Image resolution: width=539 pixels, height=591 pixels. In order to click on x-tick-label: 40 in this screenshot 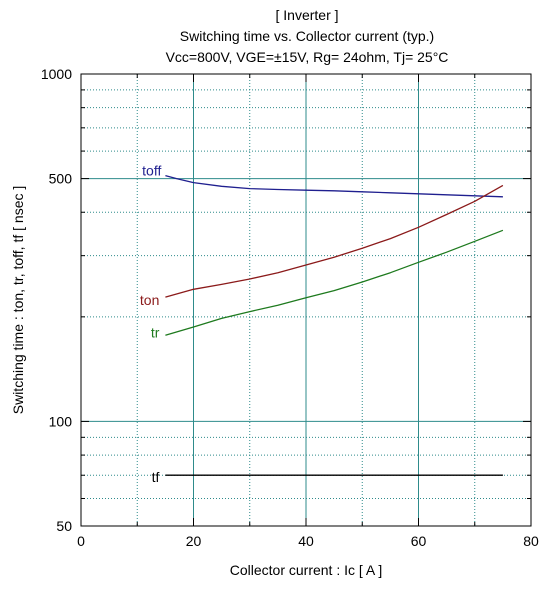, I will do `click(306, 541)`.